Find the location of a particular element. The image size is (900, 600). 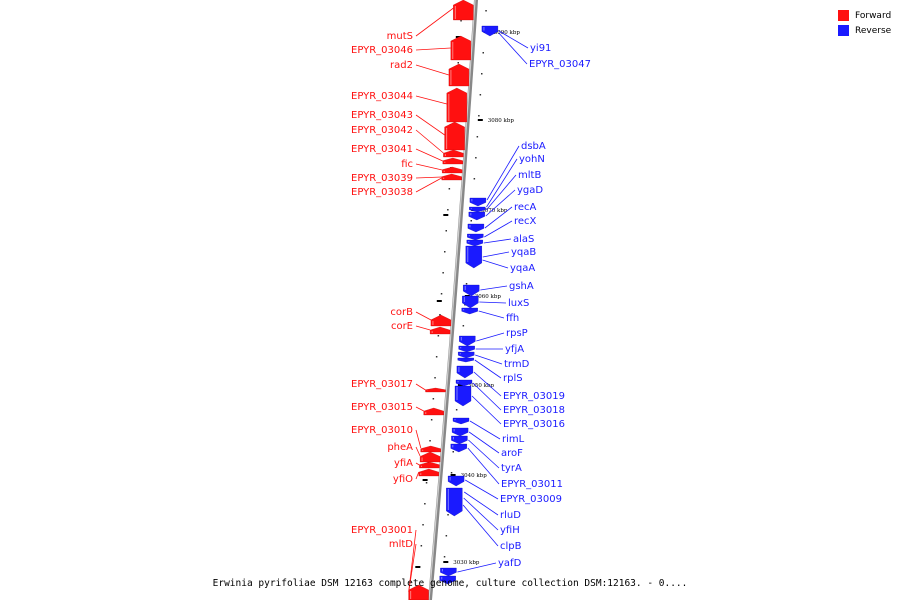

reverse-gene-label: rplS is located at coordinates (513, 378).